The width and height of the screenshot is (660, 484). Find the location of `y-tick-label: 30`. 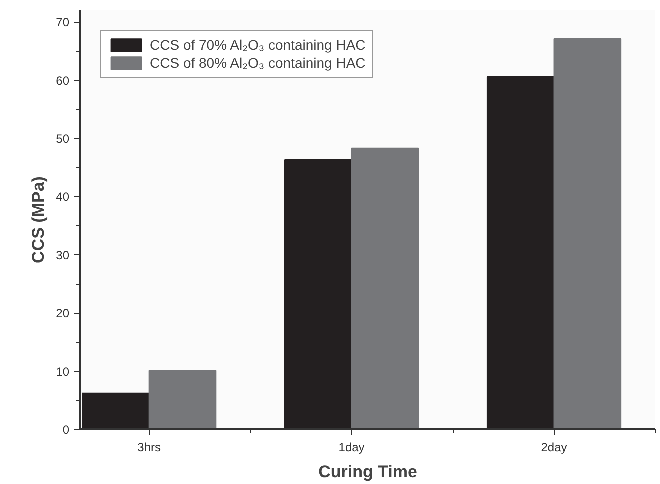

y-tick-label: 30 is located at coordinates (63, 255).